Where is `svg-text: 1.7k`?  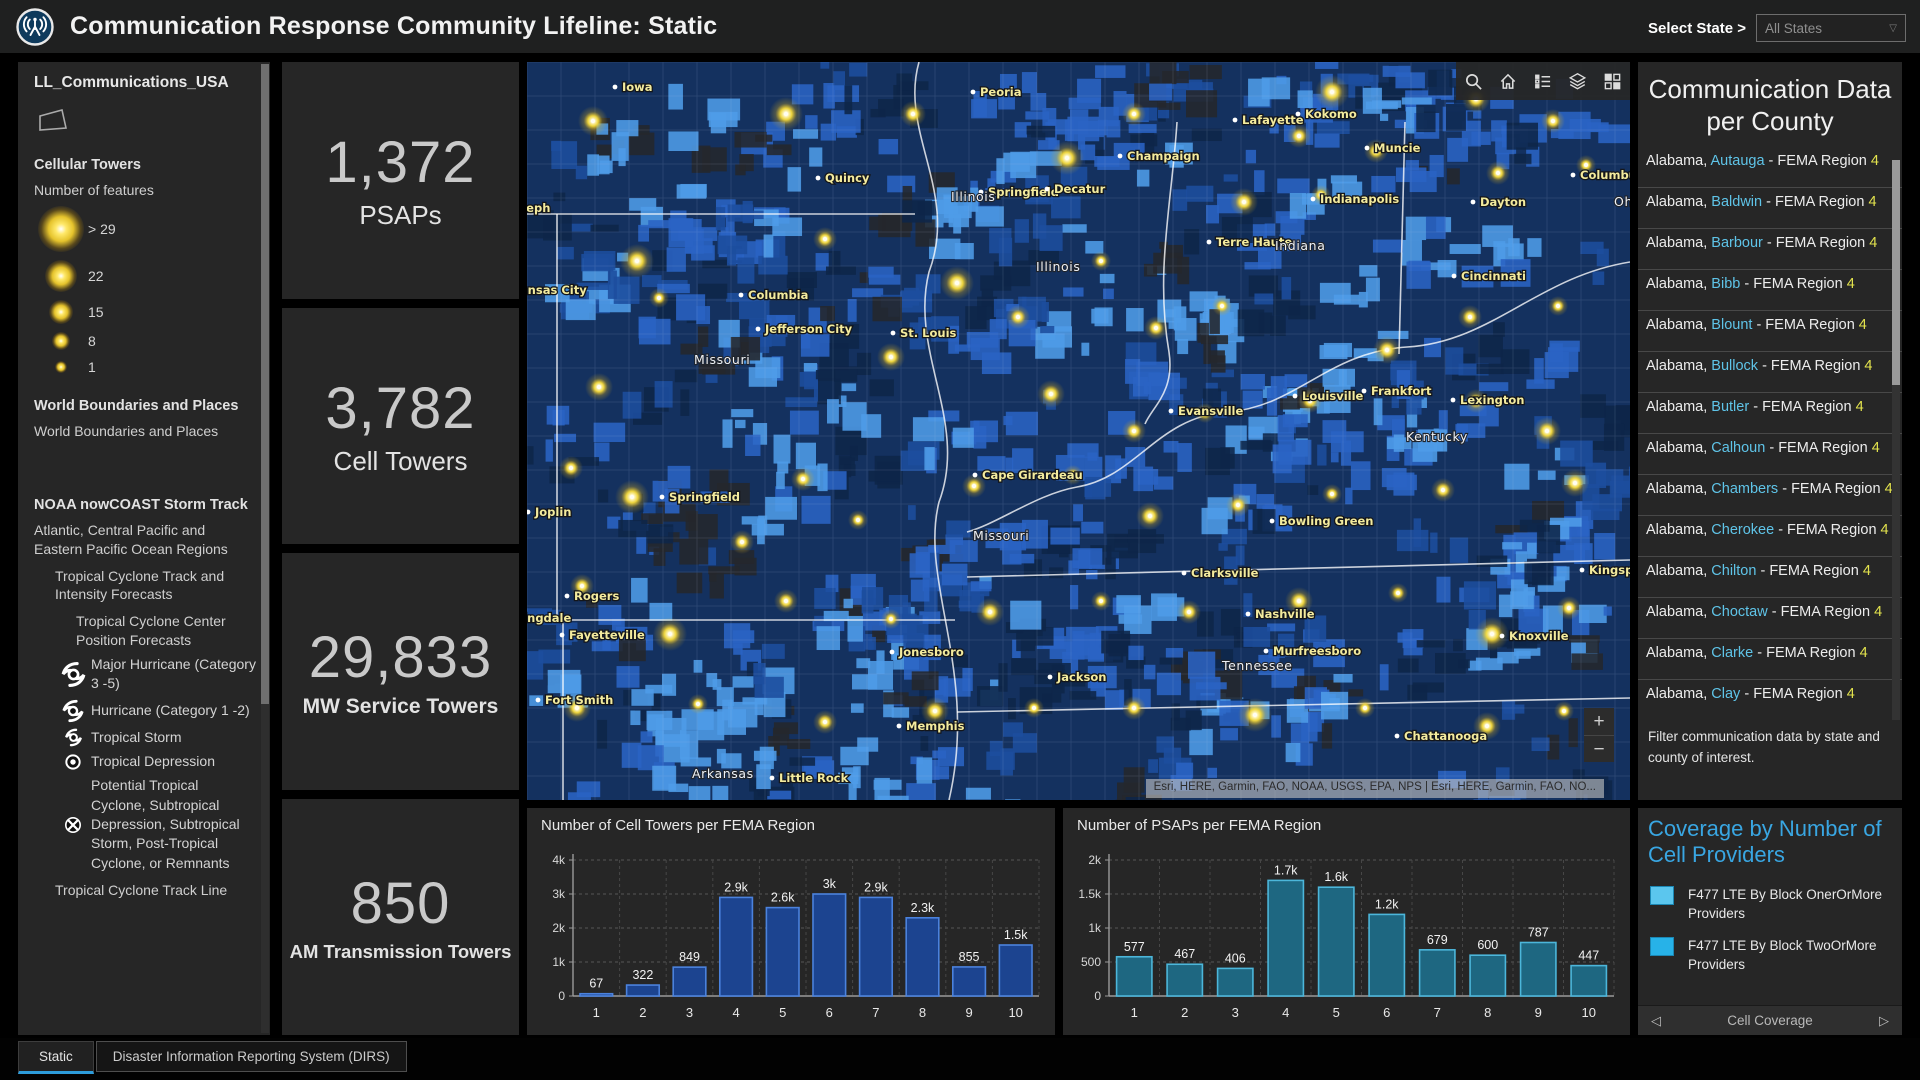
svg-text: 1.7k is located at coordinates (1286, 870).